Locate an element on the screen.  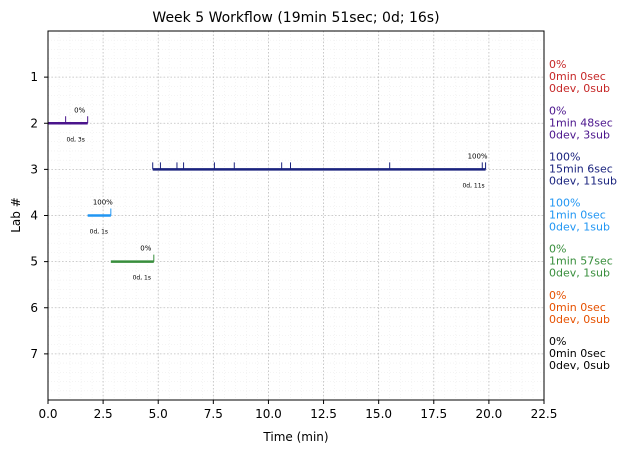
x-tick-label: 5.0 is located at coordinates (158, 414).